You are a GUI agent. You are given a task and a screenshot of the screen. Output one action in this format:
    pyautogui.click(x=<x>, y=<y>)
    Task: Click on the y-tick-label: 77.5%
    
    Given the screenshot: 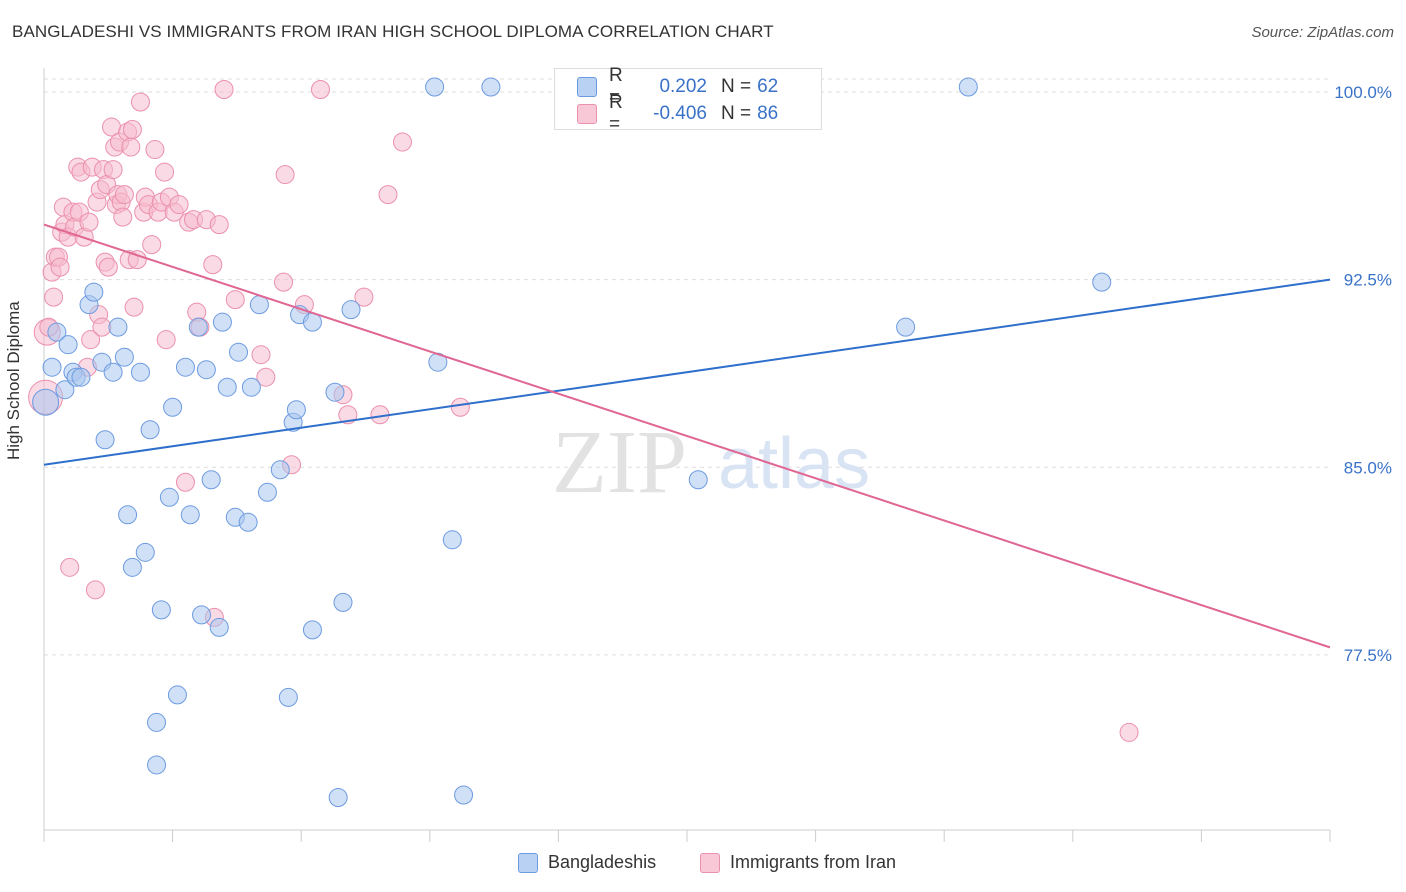 What is the action you would take?
    pyautogui.click(x=1368, y=655)
    